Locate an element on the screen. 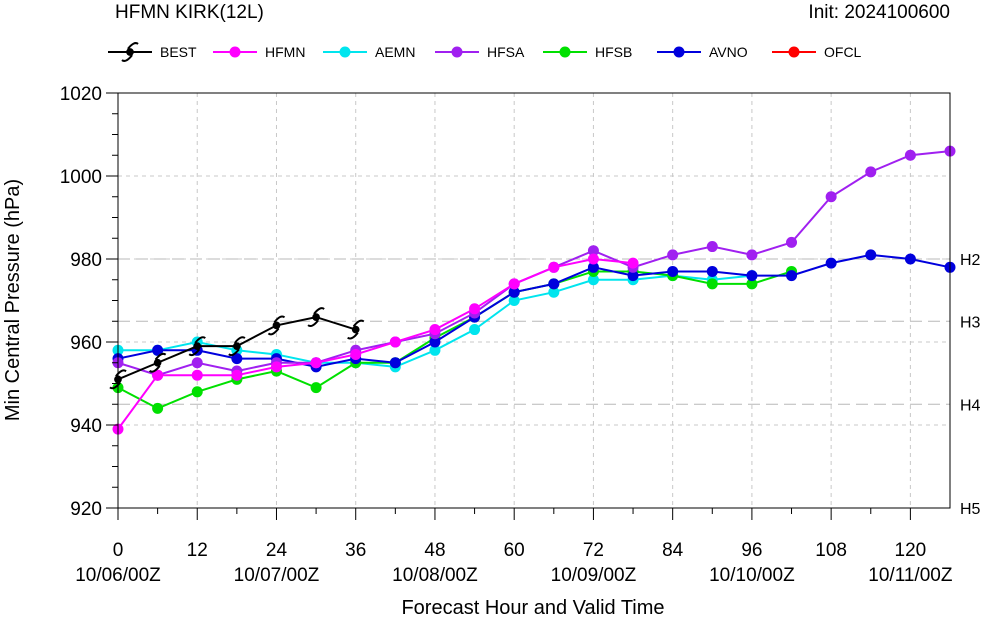 The image size is (984, 618). x-tick-label: 120 is located at coordinates (911, 550).